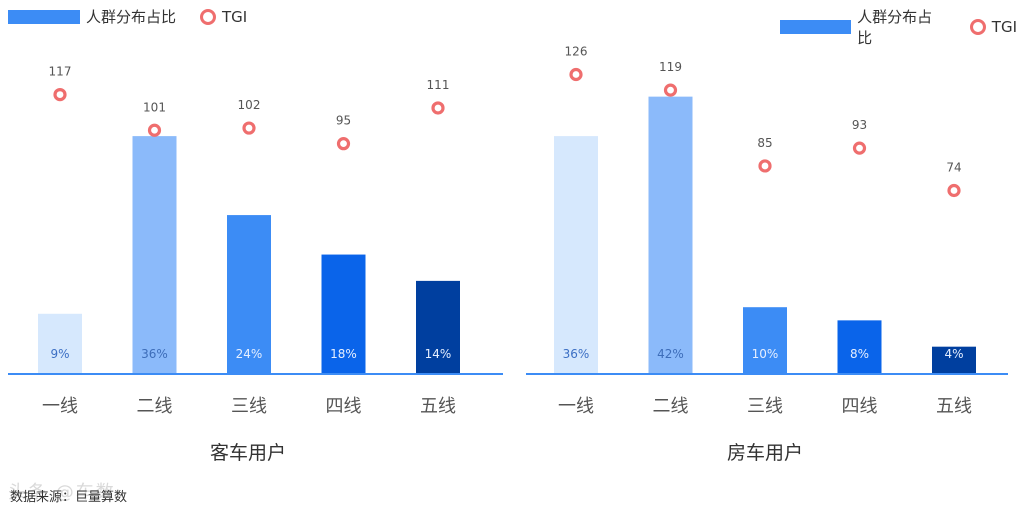  Describe the element at coordinates (249, 105) in the screenshot. I see `tgi-value-label: 102` at that location.